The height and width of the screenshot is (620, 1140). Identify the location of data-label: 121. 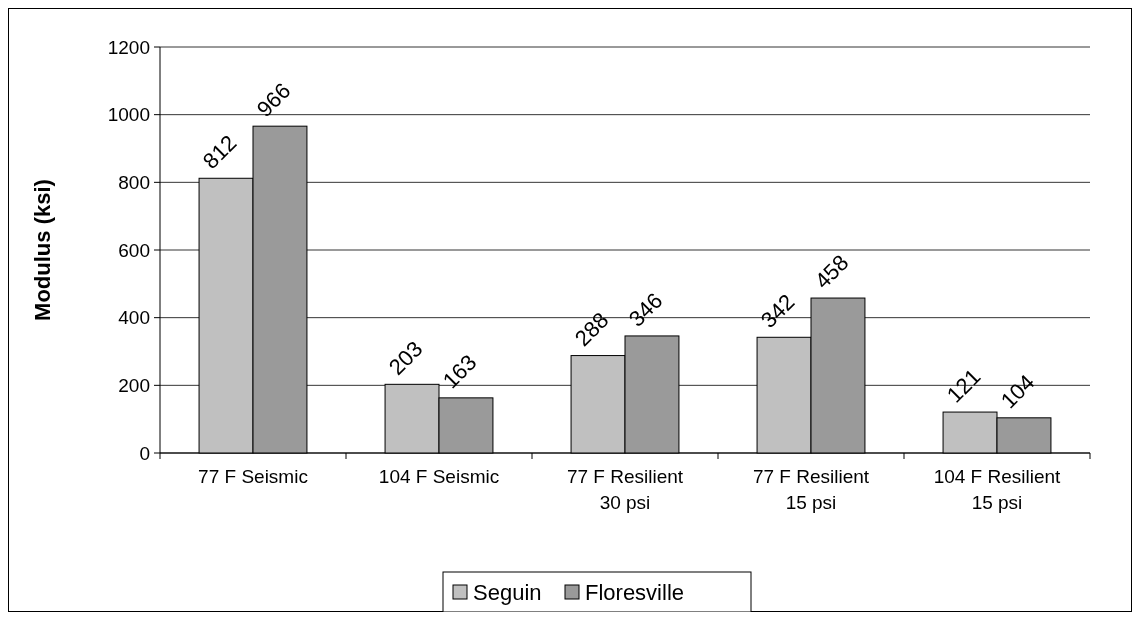
(963, 385).